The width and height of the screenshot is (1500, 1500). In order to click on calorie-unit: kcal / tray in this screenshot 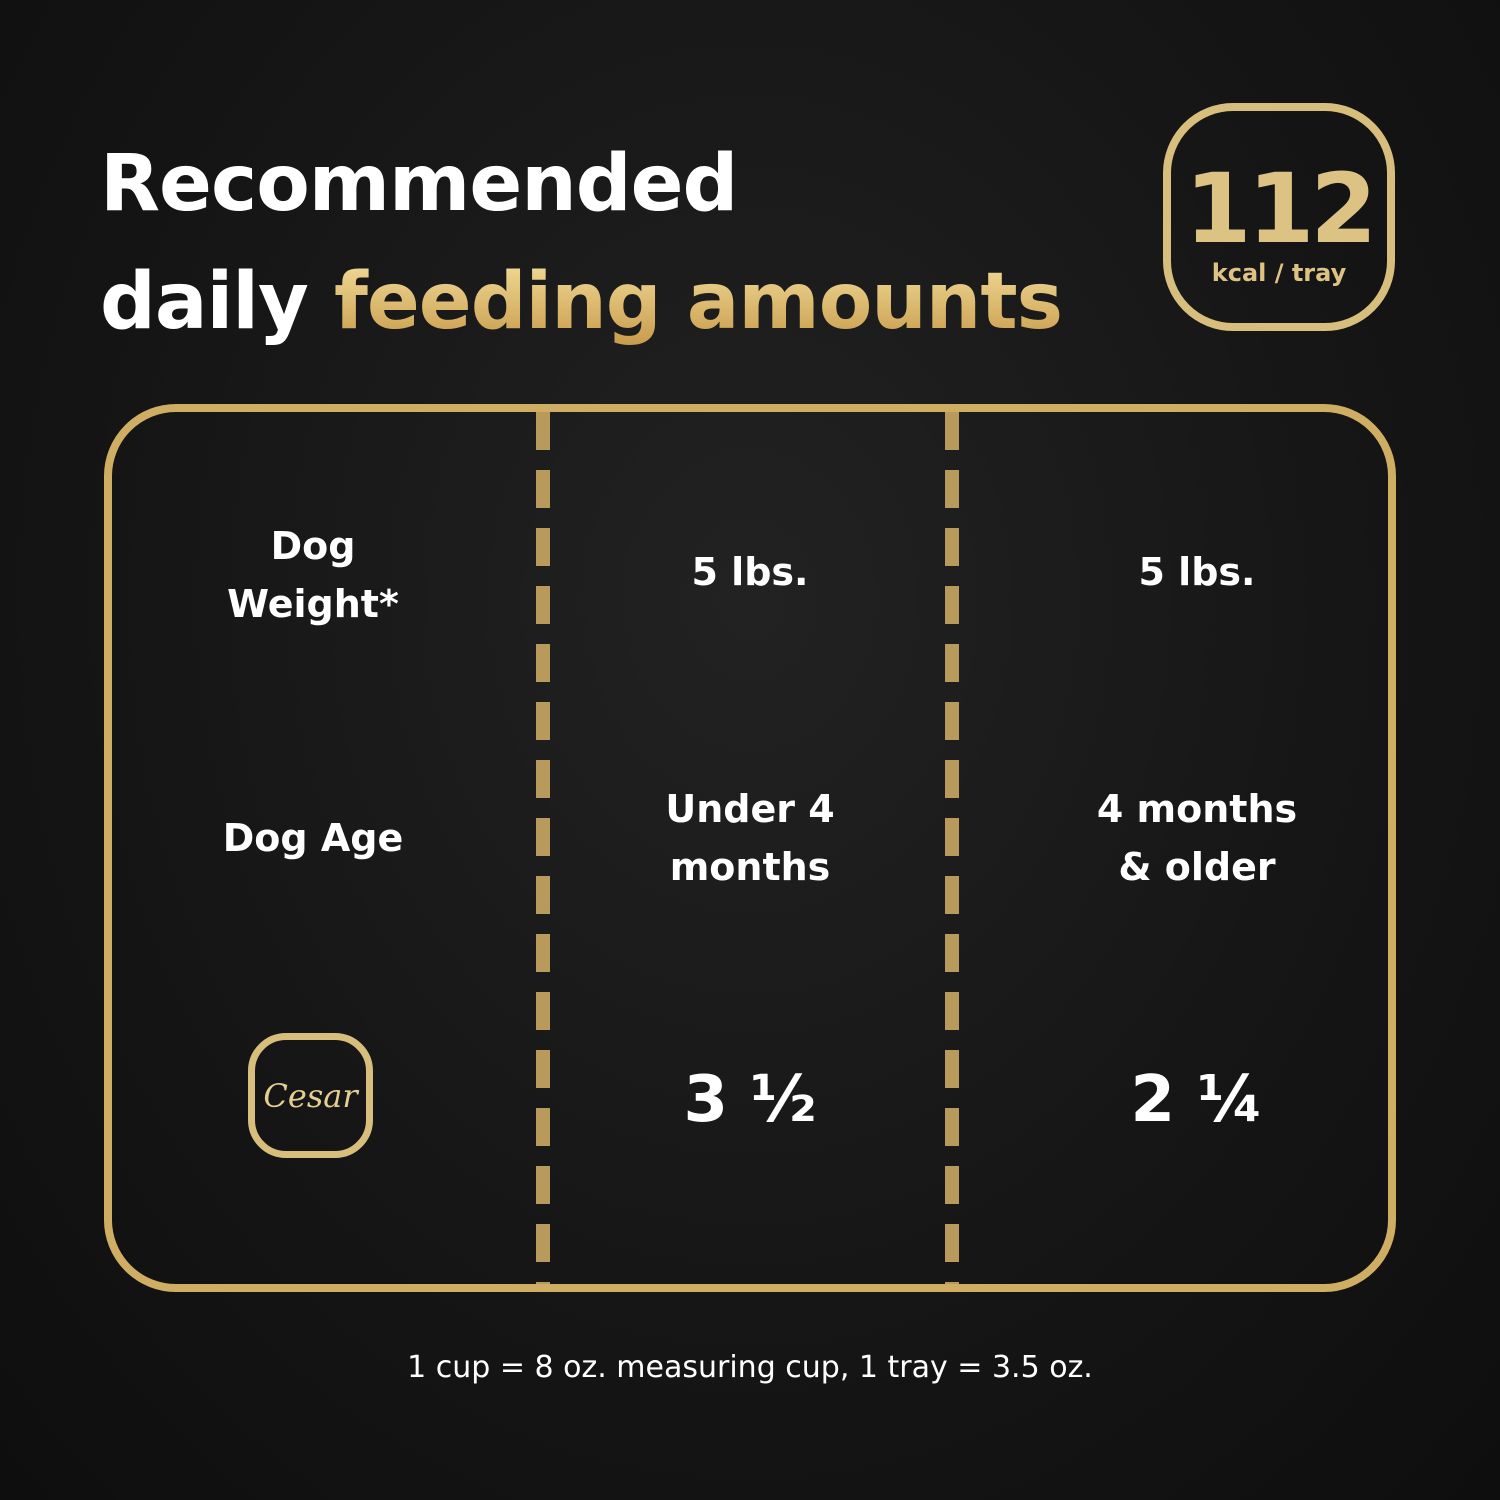, I will do `click(1279, 273)`.